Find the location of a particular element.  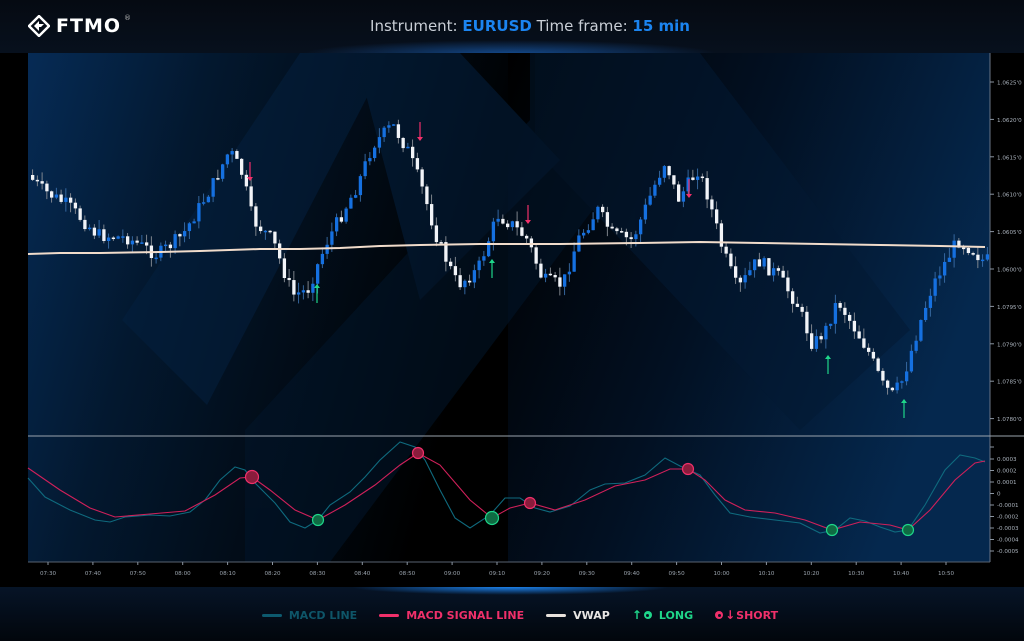

svg-text: -0.0005 is located at coordinates (1008, 552).